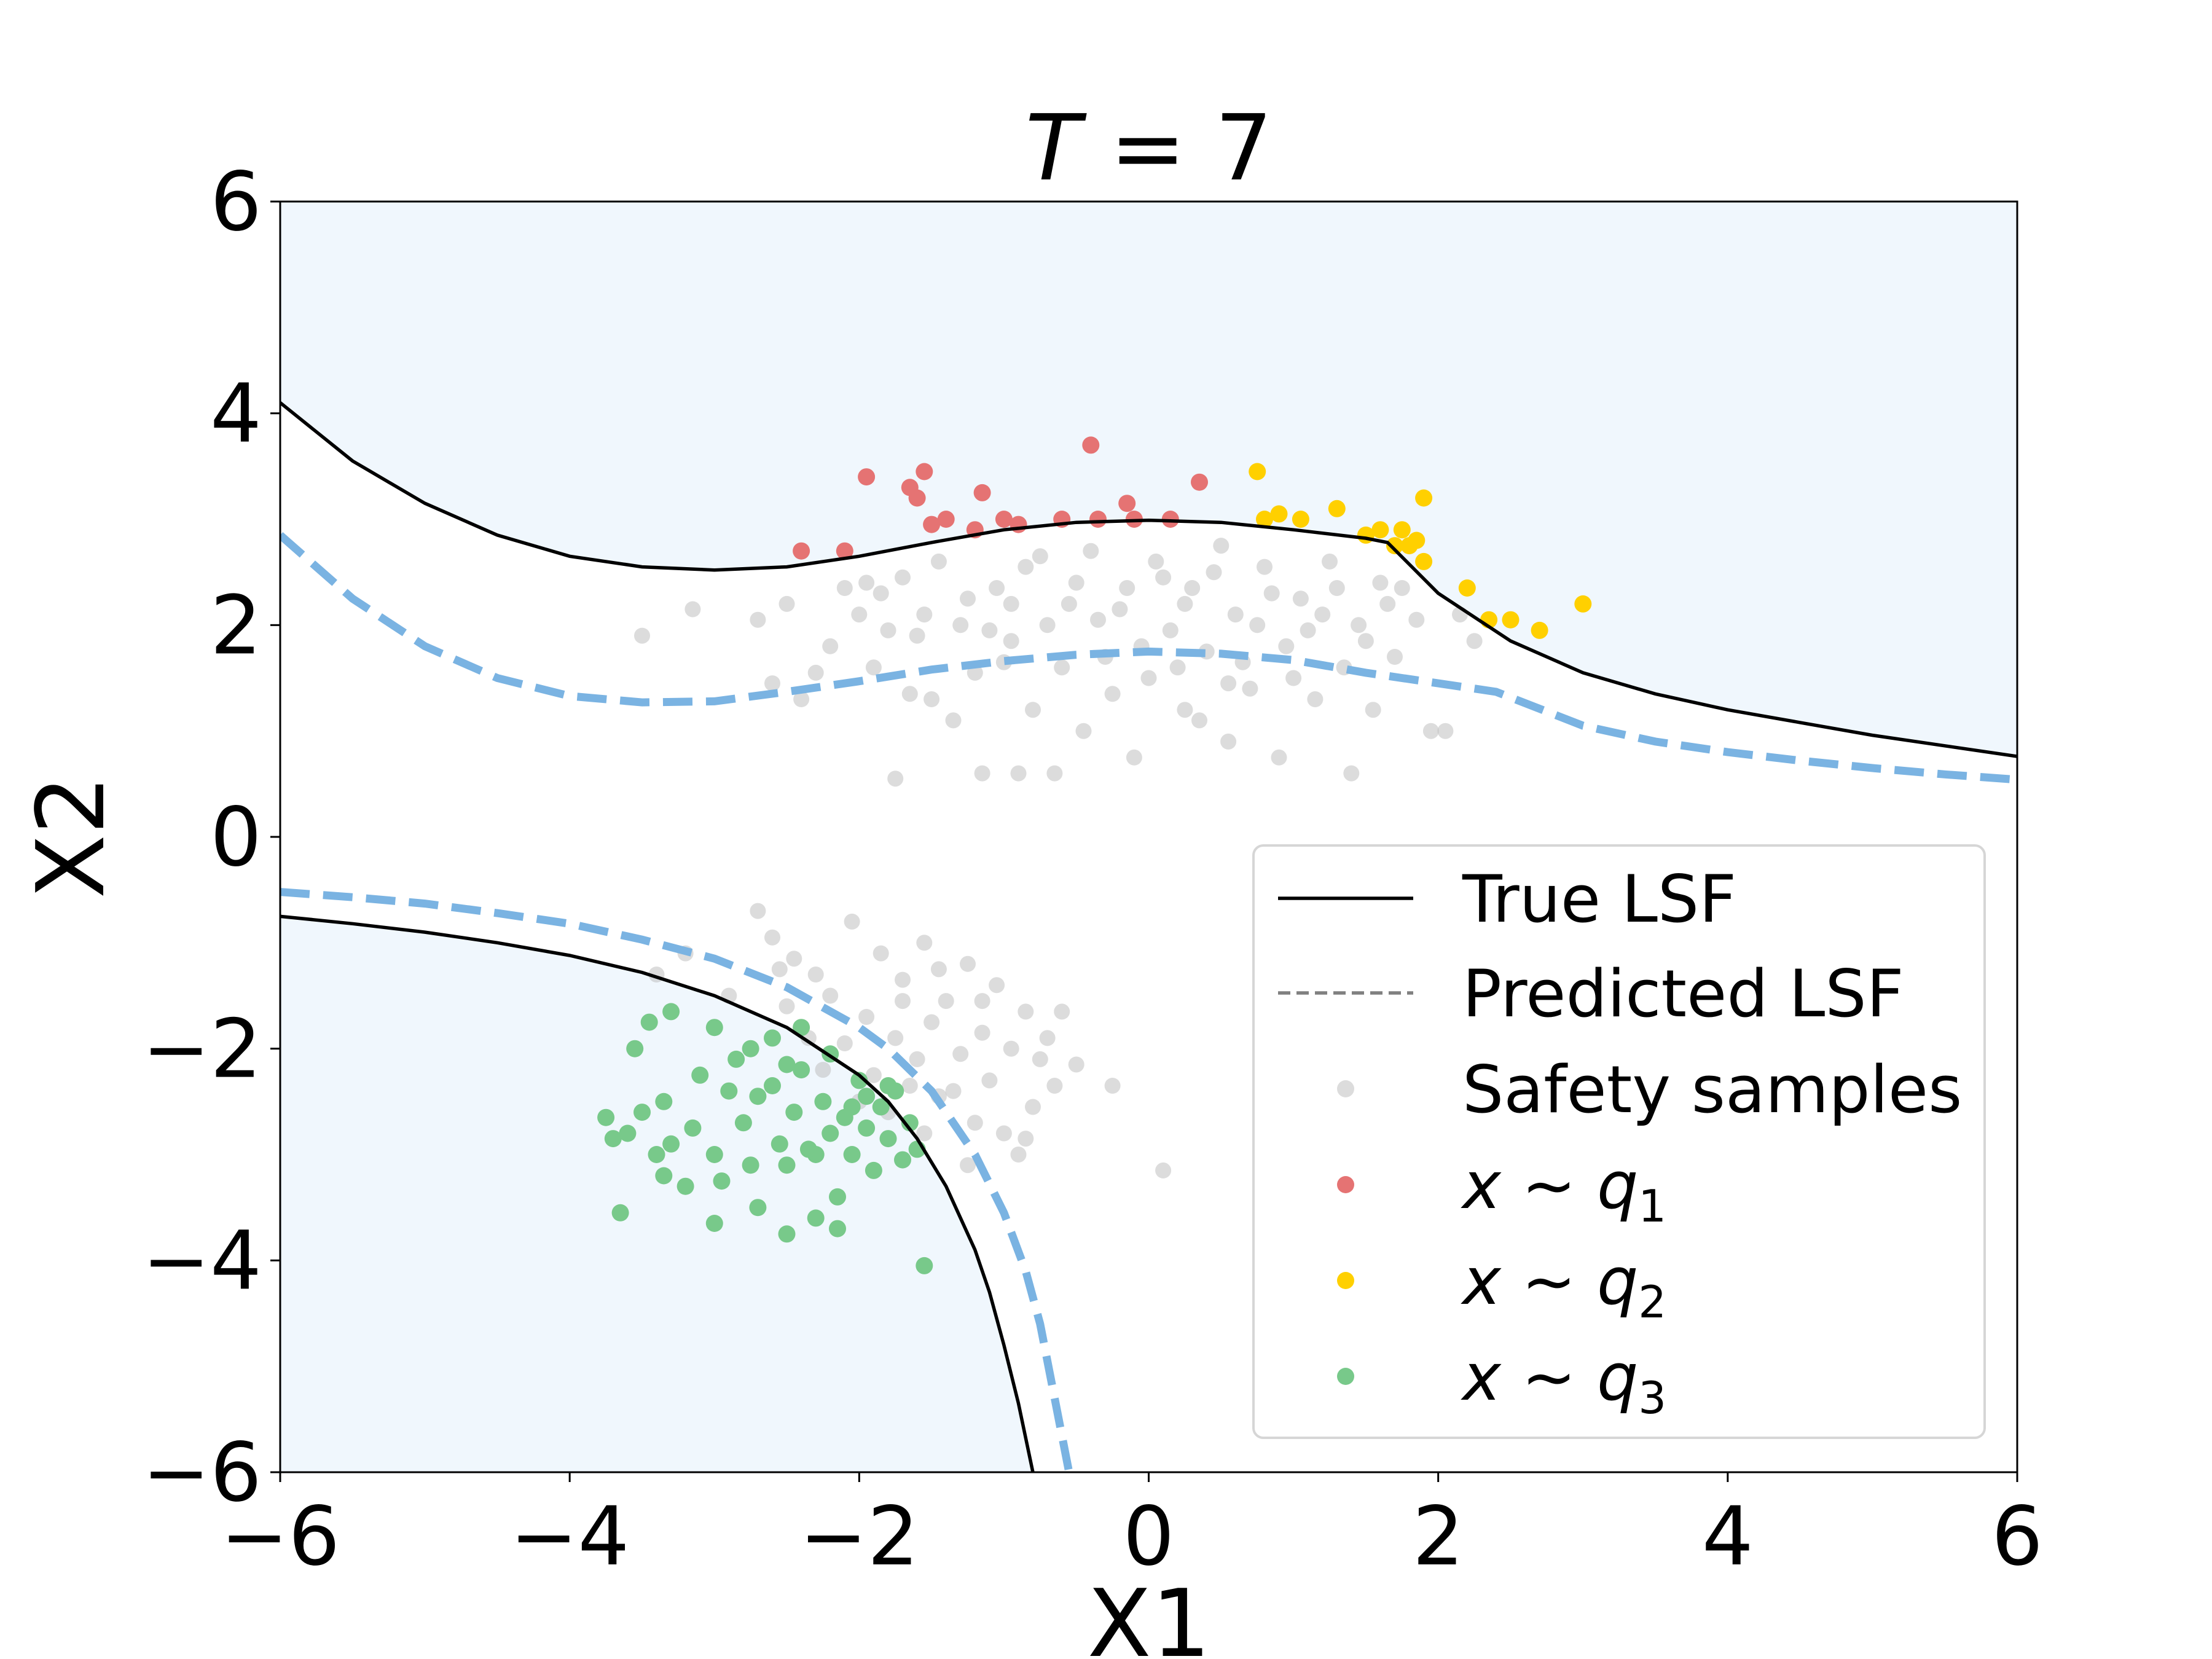  Describe the element at coordinates (1149, 1536) in the screenshot. I see `x-tick-label: 0` at that location.